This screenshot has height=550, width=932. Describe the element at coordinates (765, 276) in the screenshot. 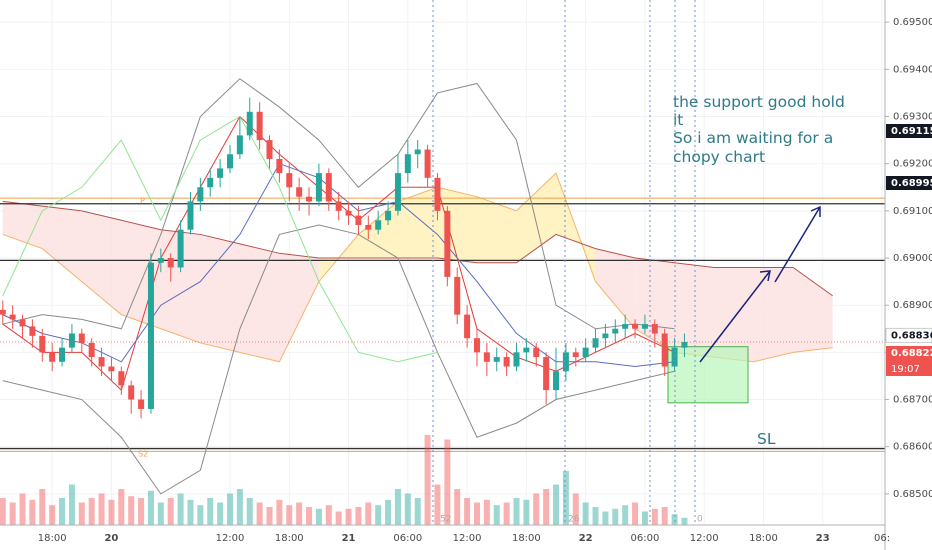

I see `arrow-head` at that location.